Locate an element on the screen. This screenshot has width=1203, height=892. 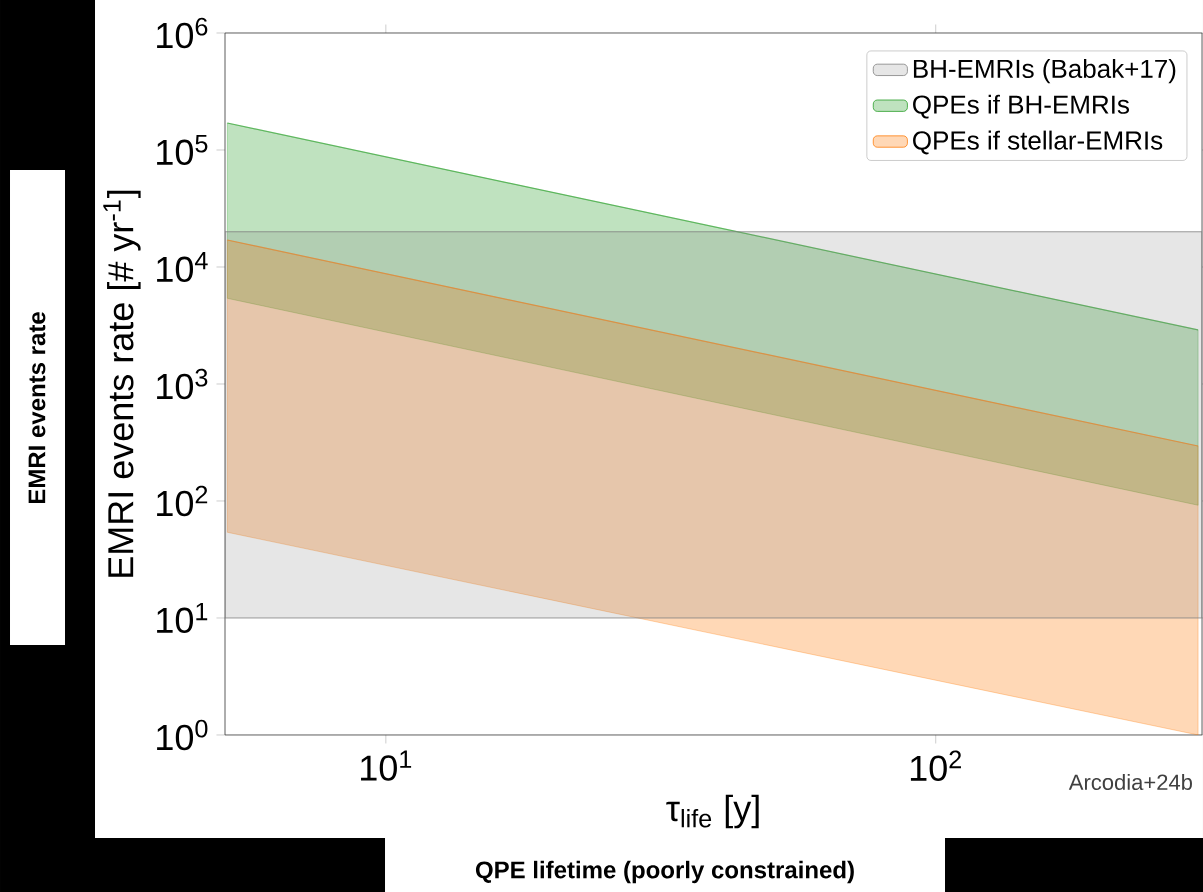
text: QPE lifetime (poorly constrained) is located at coordinates (664, 872).